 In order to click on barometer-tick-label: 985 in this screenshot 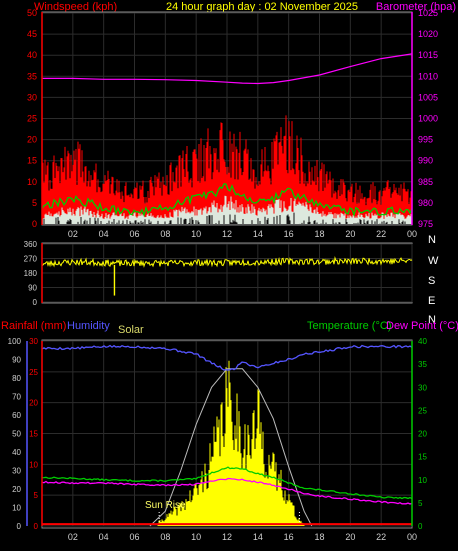, I will do `click(425, 182)`.